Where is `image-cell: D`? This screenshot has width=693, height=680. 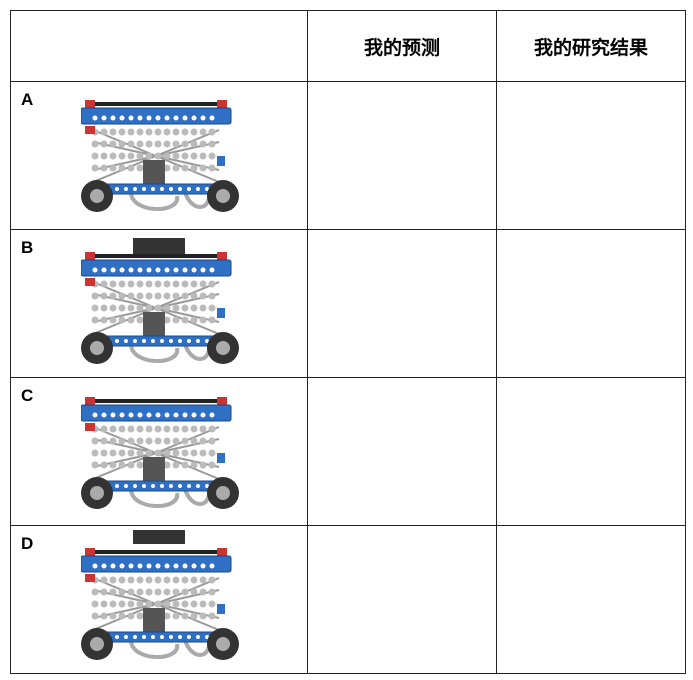 image-cell: D is located at coordinates (159, 599).